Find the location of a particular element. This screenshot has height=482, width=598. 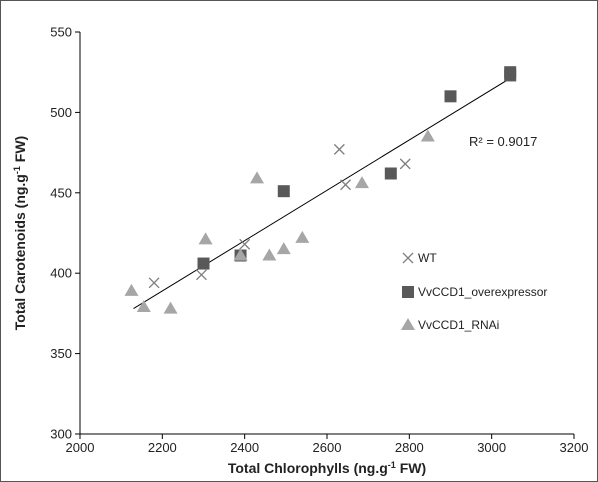

y-tick-label: 550 is located at coordinates (61, 32).